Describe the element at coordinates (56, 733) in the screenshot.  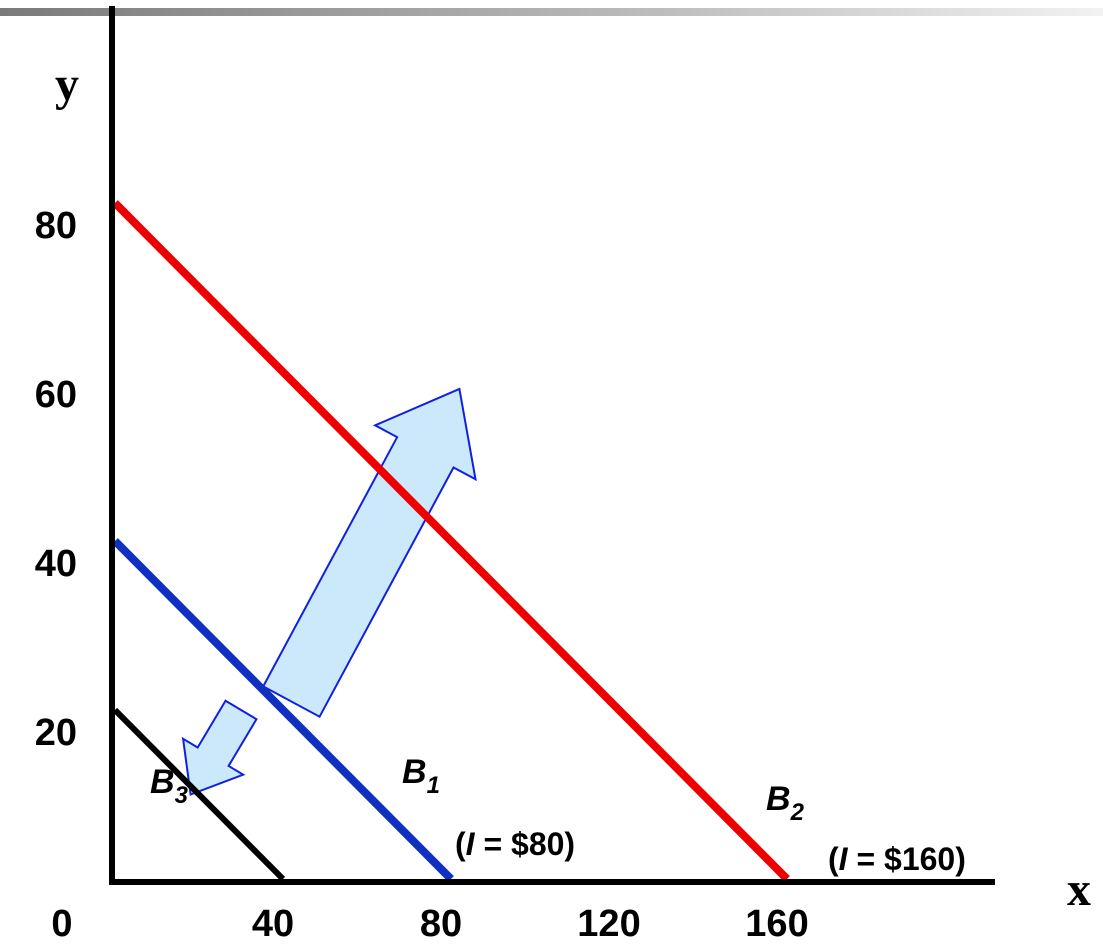
I see `y-tick-label: 20` at that location.